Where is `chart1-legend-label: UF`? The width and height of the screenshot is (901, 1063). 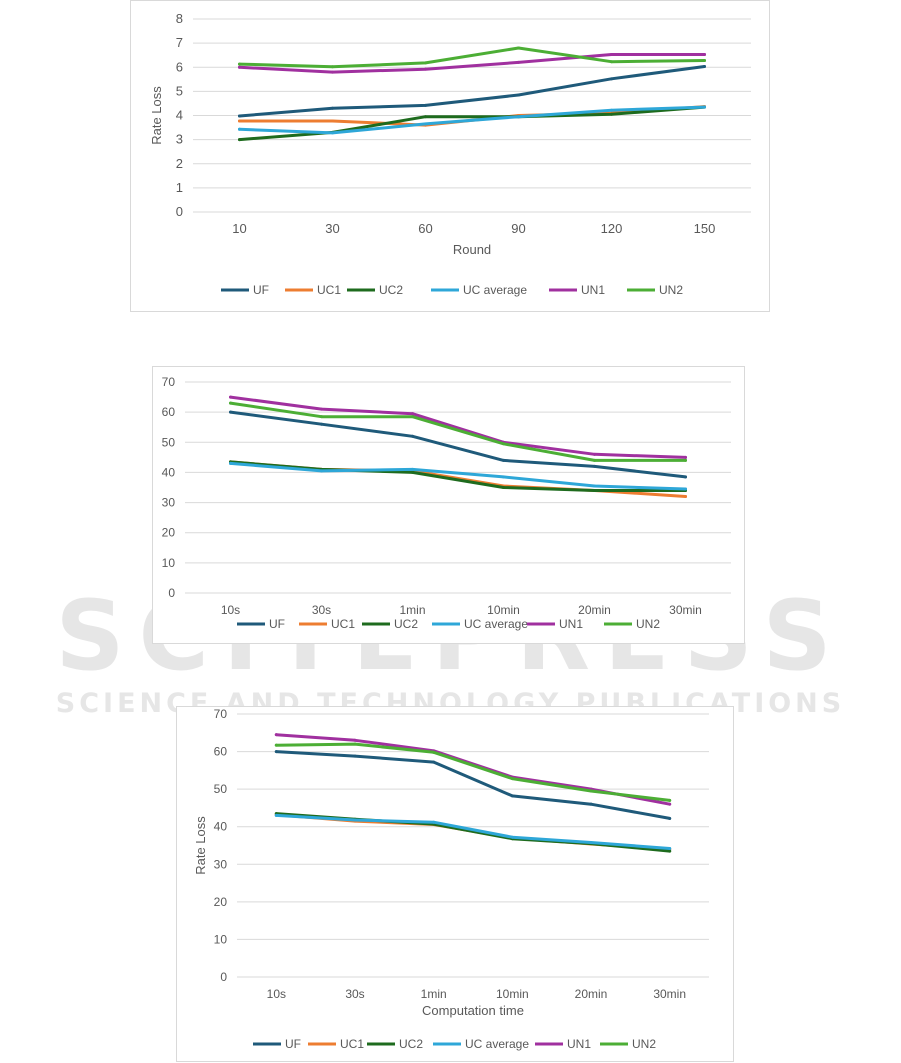
chart1-legend-label: UF is located at coordinates (261, 290).